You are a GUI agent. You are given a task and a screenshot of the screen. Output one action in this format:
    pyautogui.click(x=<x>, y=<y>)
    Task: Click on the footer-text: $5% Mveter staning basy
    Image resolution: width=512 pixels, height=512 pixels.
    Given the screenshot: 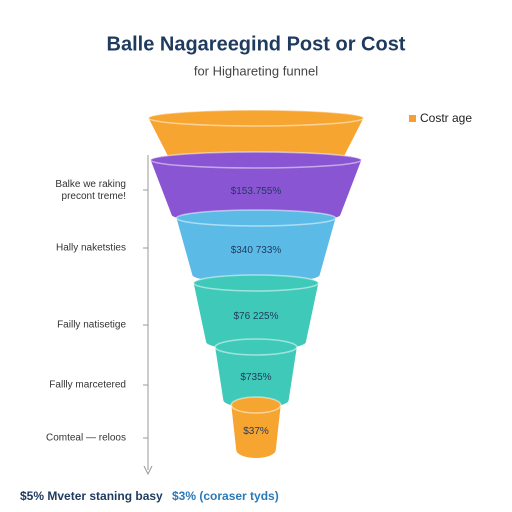 What is the action you would take?
    pyautogui.click(x=91, y=496)
    